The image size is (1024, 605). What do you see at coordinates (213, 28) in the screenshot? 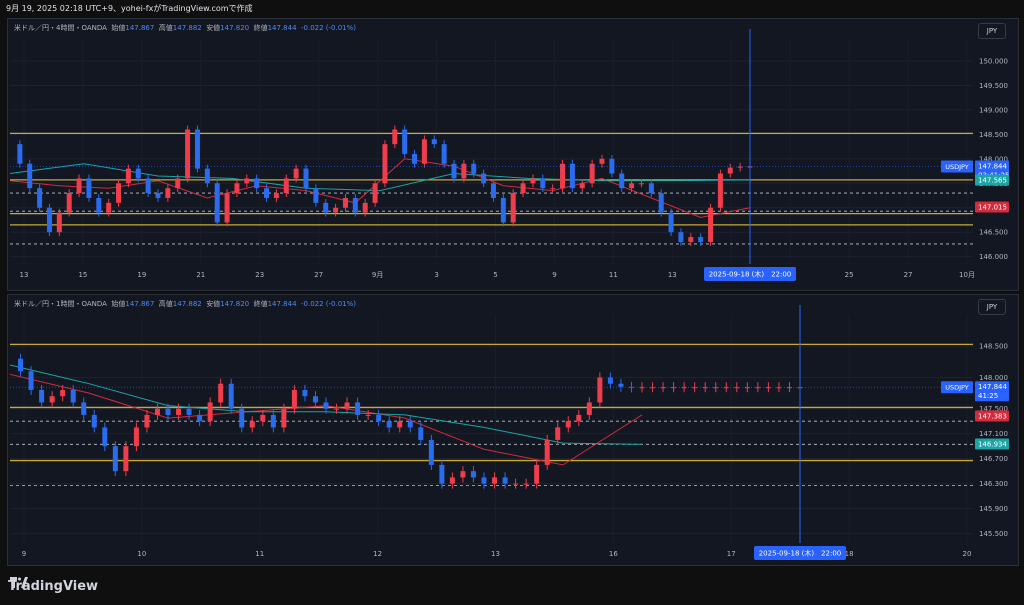
I see `low-label: 安値` at bounding box center [213, 28].